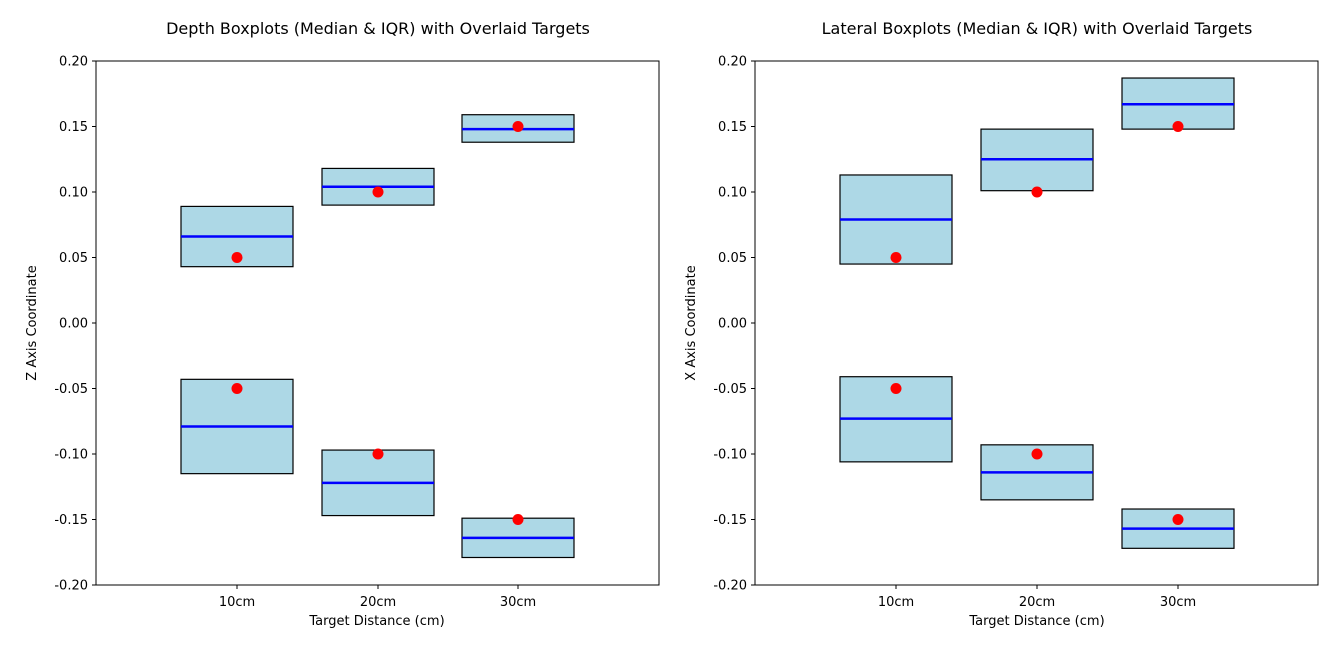  I want to click on y-axis-label: Z Axis Coordinate, so click(32, 322).